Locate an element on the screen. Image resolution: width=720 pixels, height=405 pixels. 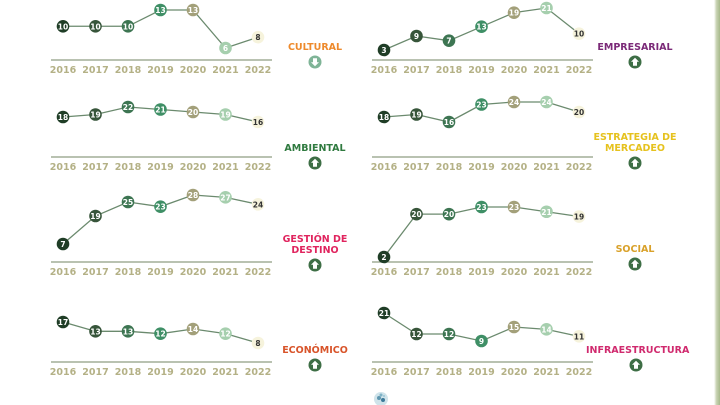
label-economico: ECONÓMICO is located at coordinates (315, 358).